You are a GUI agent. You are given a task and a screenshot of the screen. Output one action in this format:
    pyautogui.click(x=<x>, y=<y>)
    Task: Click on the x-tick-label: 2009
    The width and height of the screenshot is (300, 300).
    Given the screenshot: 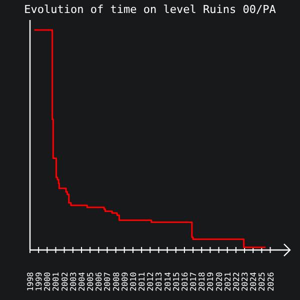 What is the action you would take?
    pyautogui.click(x=125, y=282)
    